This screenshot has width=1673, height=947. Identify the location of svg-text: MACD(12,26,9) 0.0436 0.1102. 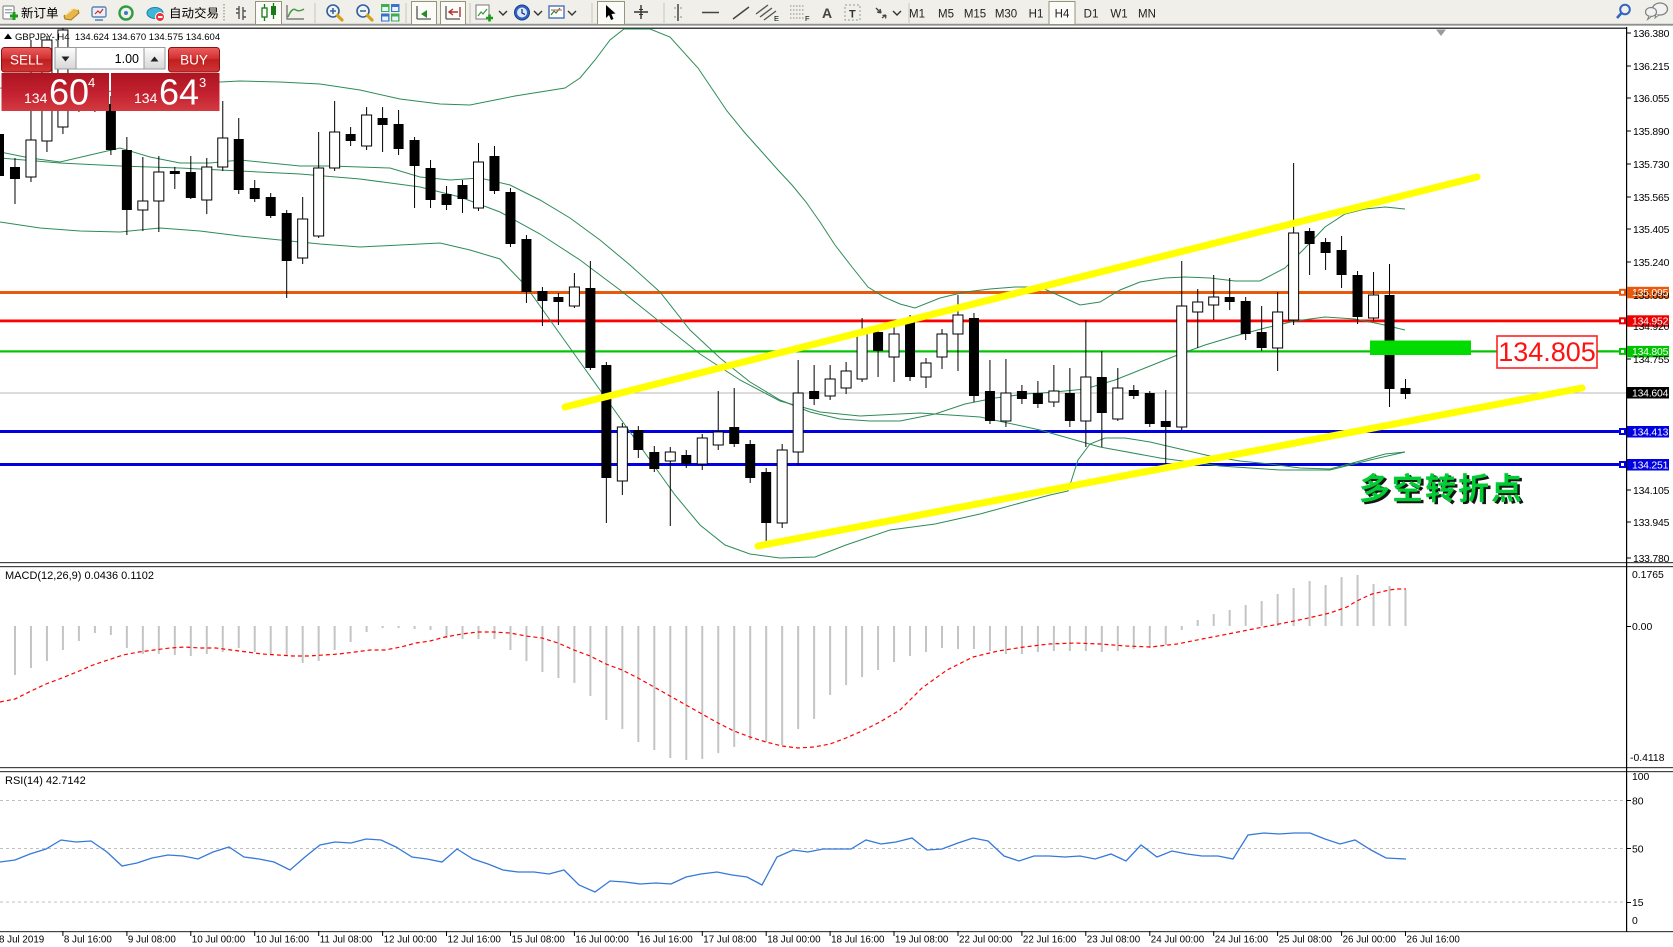
(79, 576).